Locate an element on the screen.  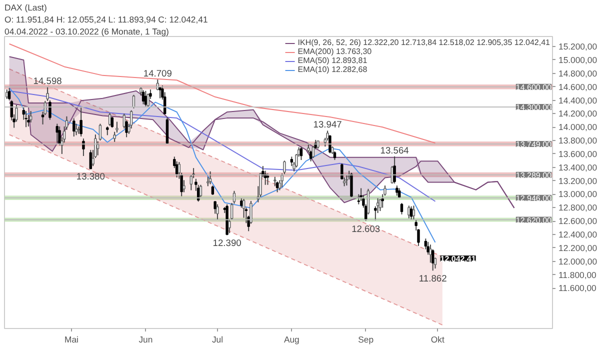
annotation: 12.603 is located at coordinates (366, 229).